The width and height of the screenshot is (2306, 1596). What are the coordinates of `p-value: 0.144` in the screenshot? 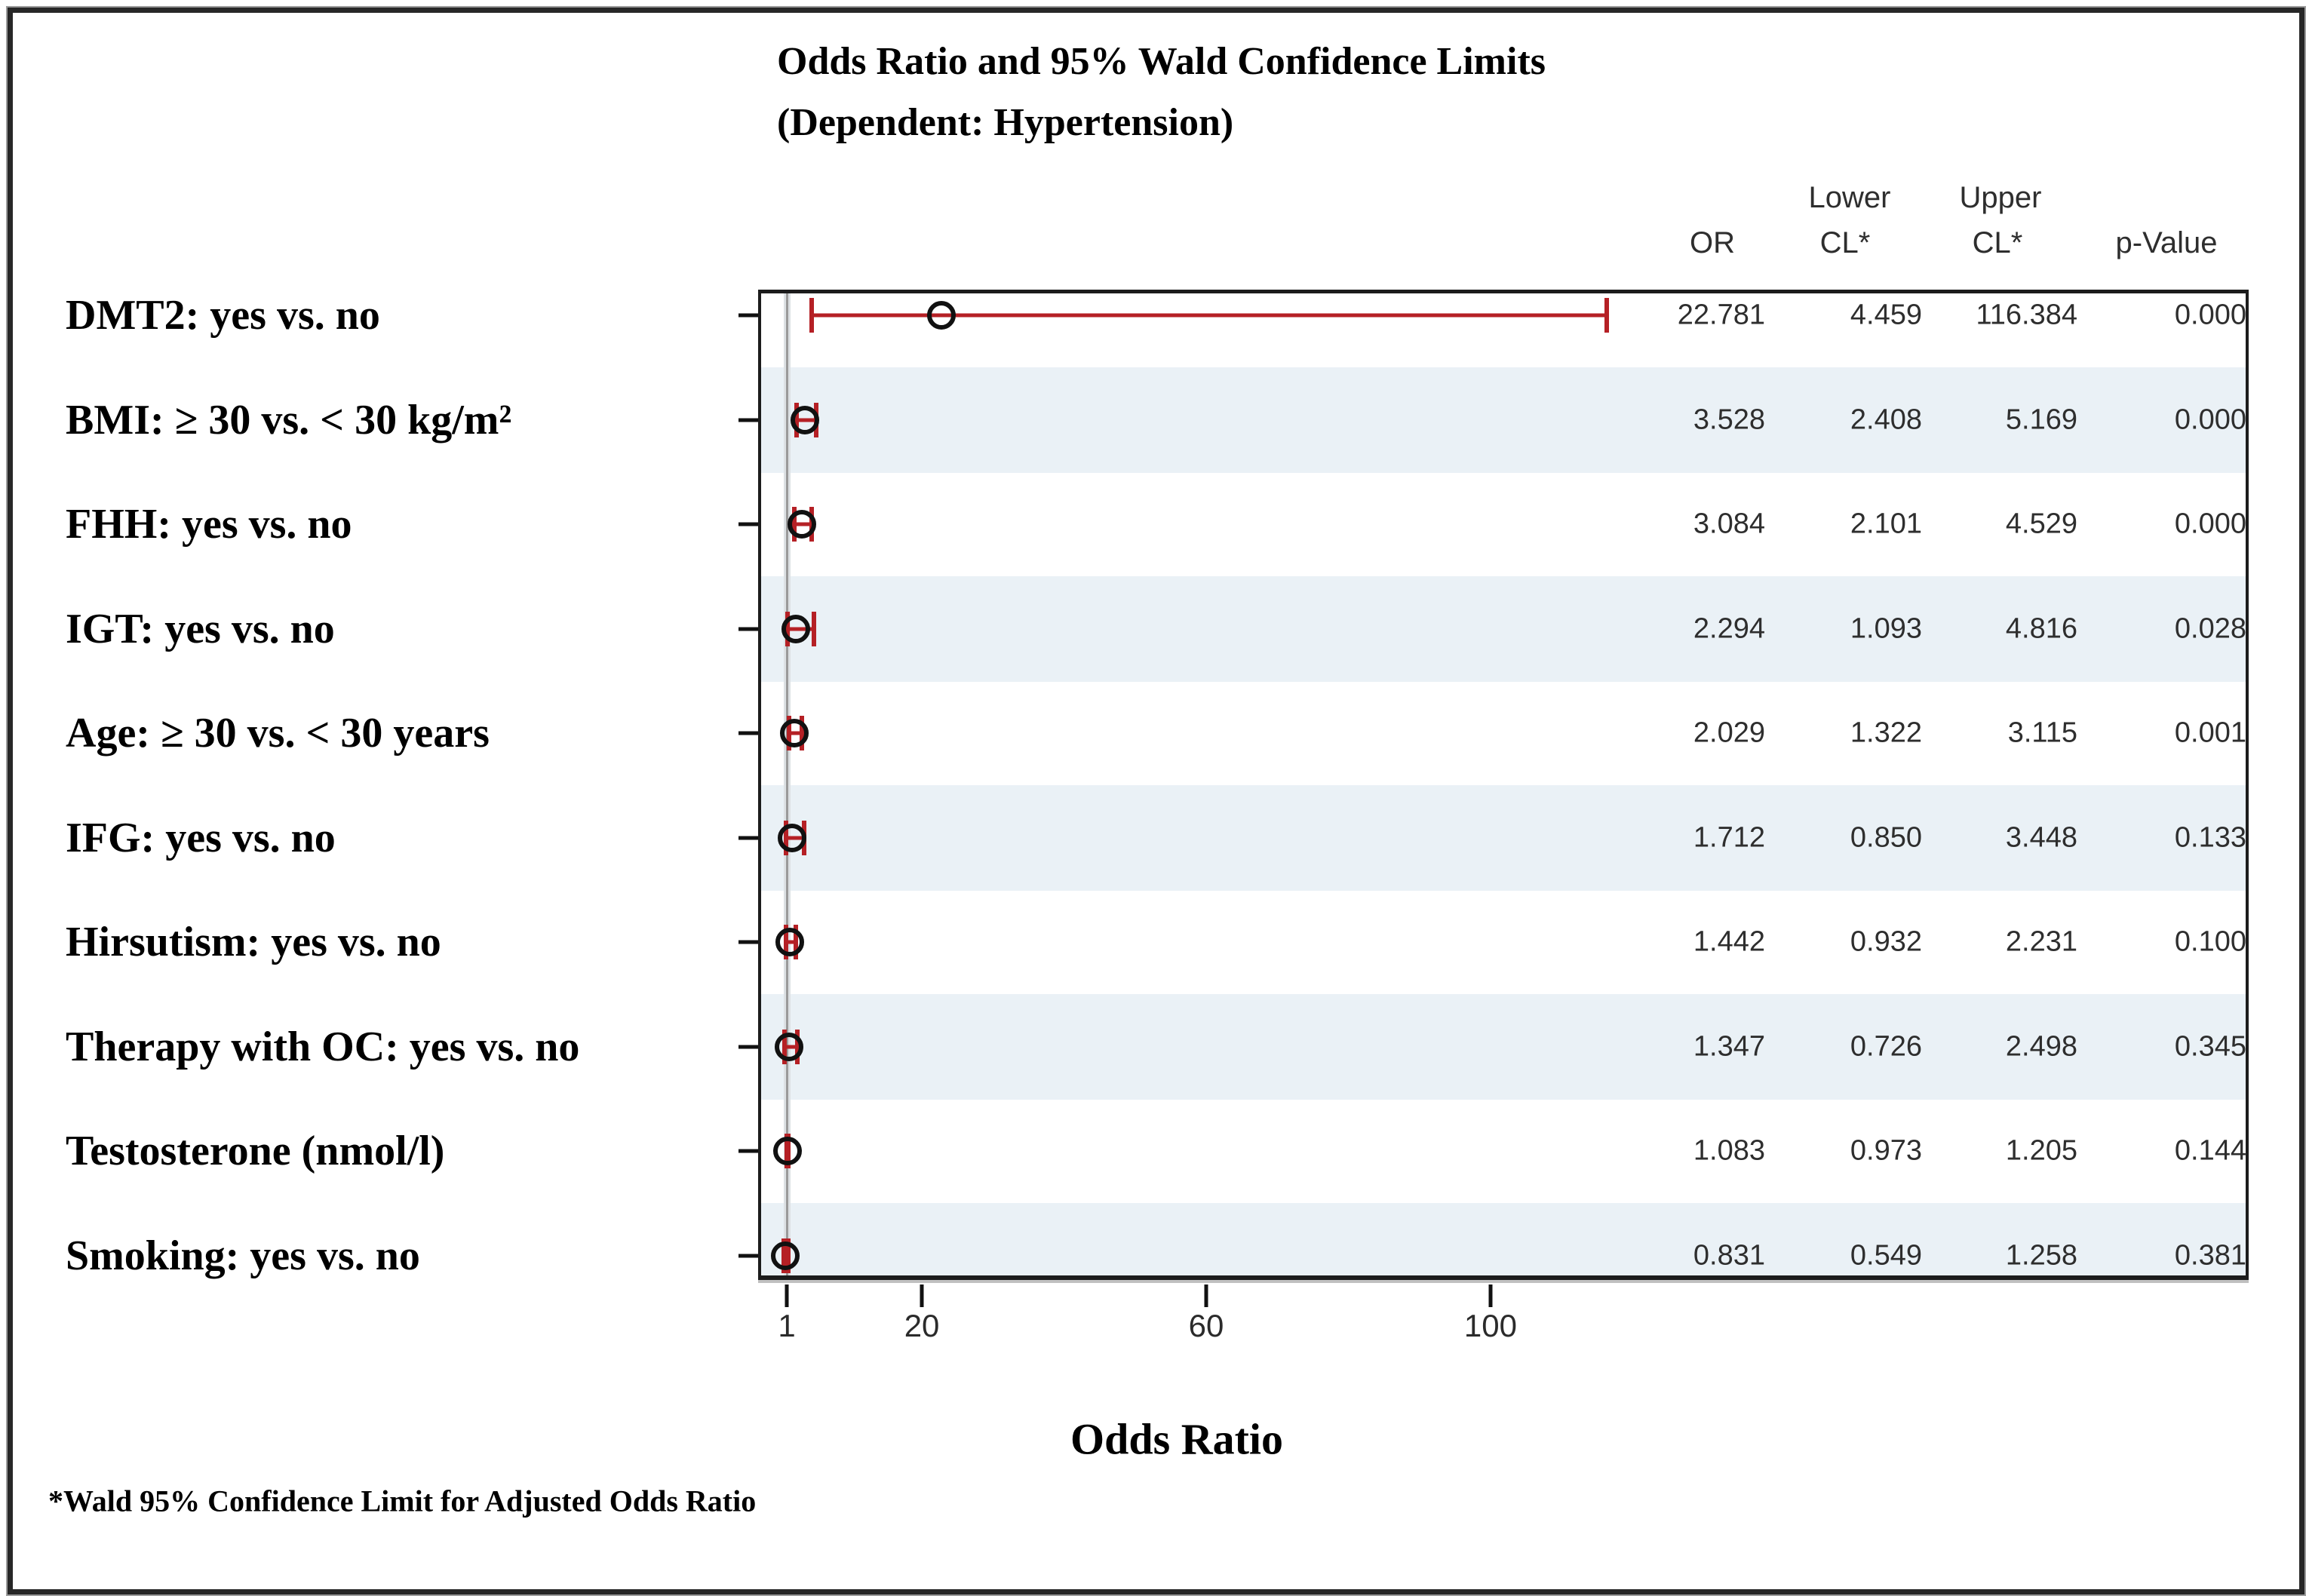 It's located at (2210, 1150).